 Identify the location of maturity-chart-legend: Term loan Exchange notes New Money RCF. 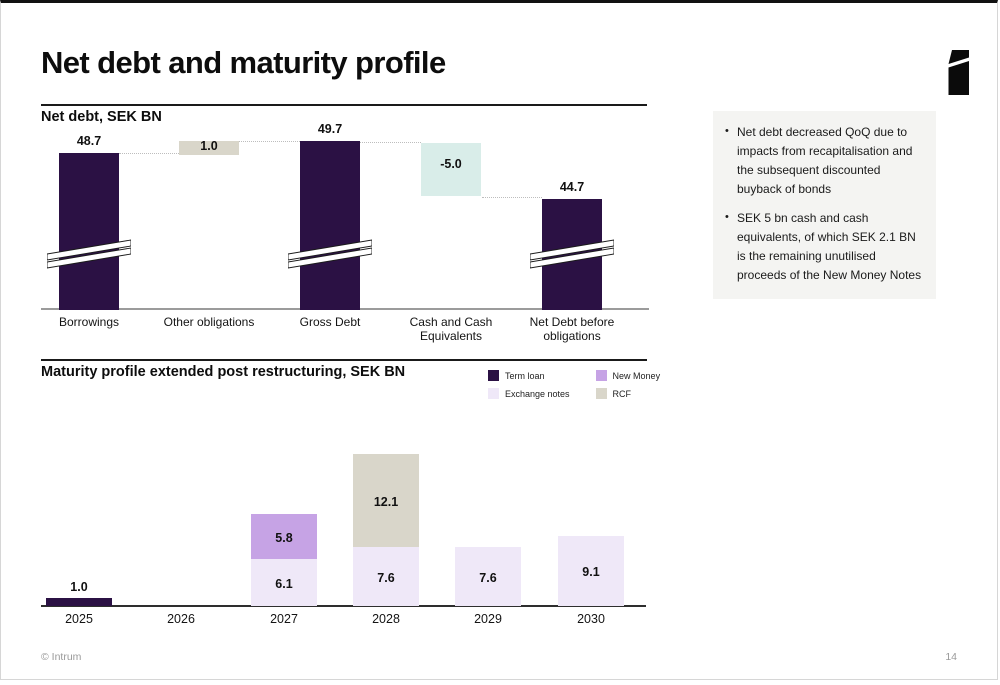
(574, 384).